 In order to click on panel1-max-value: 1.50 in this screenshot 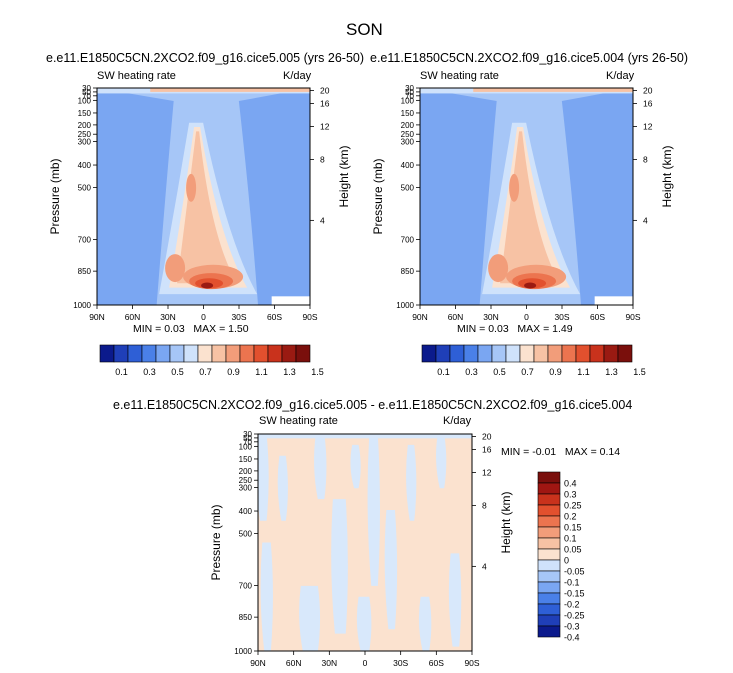, I will do `click(238, 329)`.